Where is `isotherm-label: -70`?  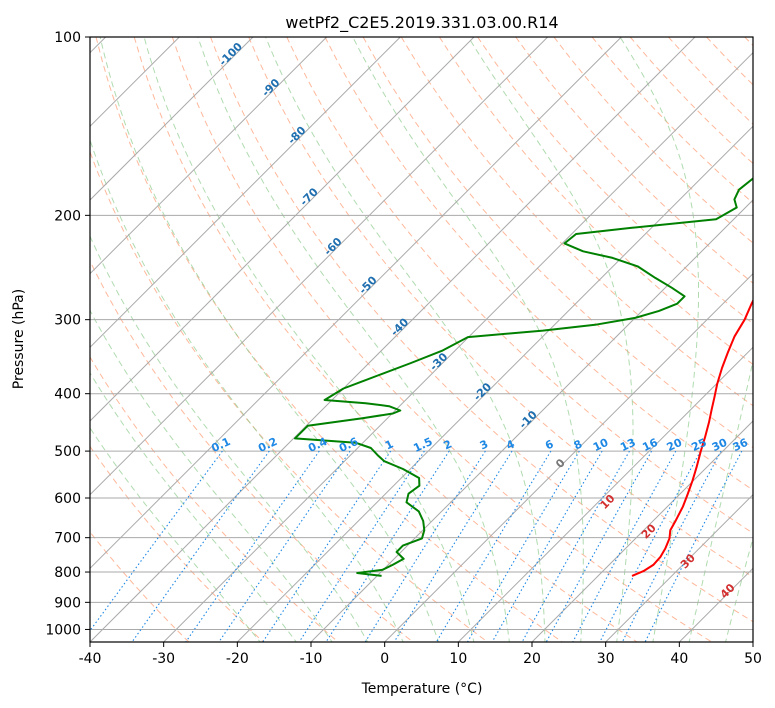 isotherm-label: -70 is located at coordinates (309, 196).